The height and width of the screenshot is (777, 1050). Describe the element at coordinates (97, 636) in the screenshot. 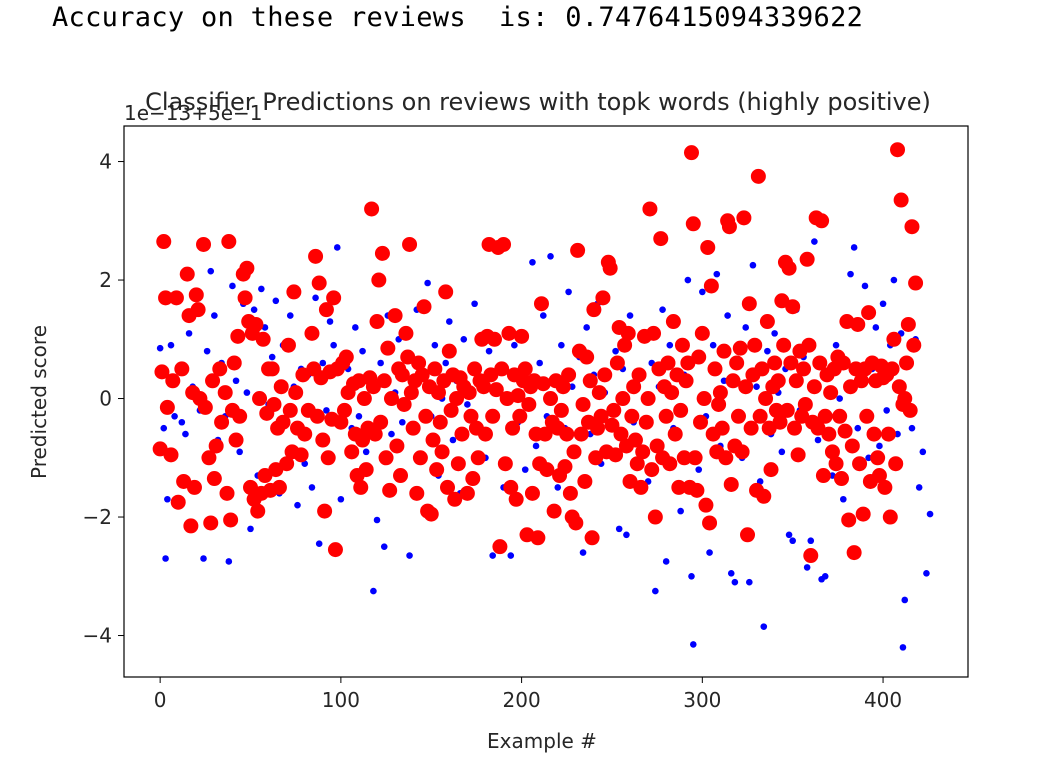

I see `y-tick-label: −4` at that location.